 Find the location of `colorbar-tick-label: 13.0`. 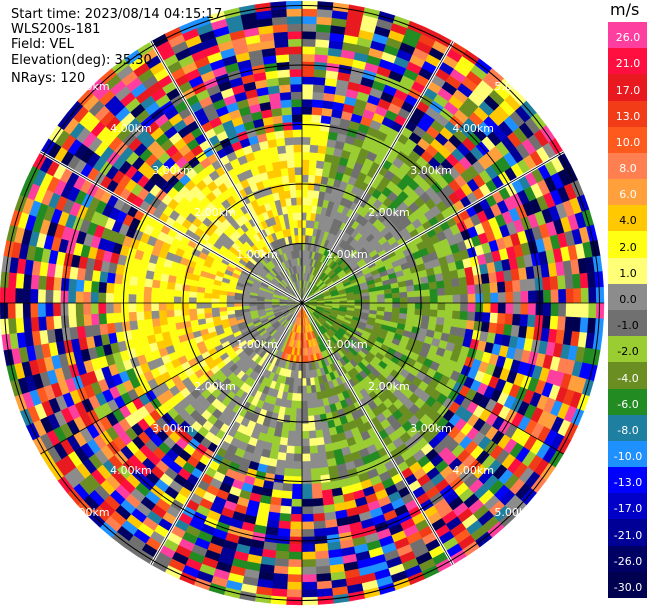

colorbar-tick-label: 13.0 is located at coordinates (628, 116).